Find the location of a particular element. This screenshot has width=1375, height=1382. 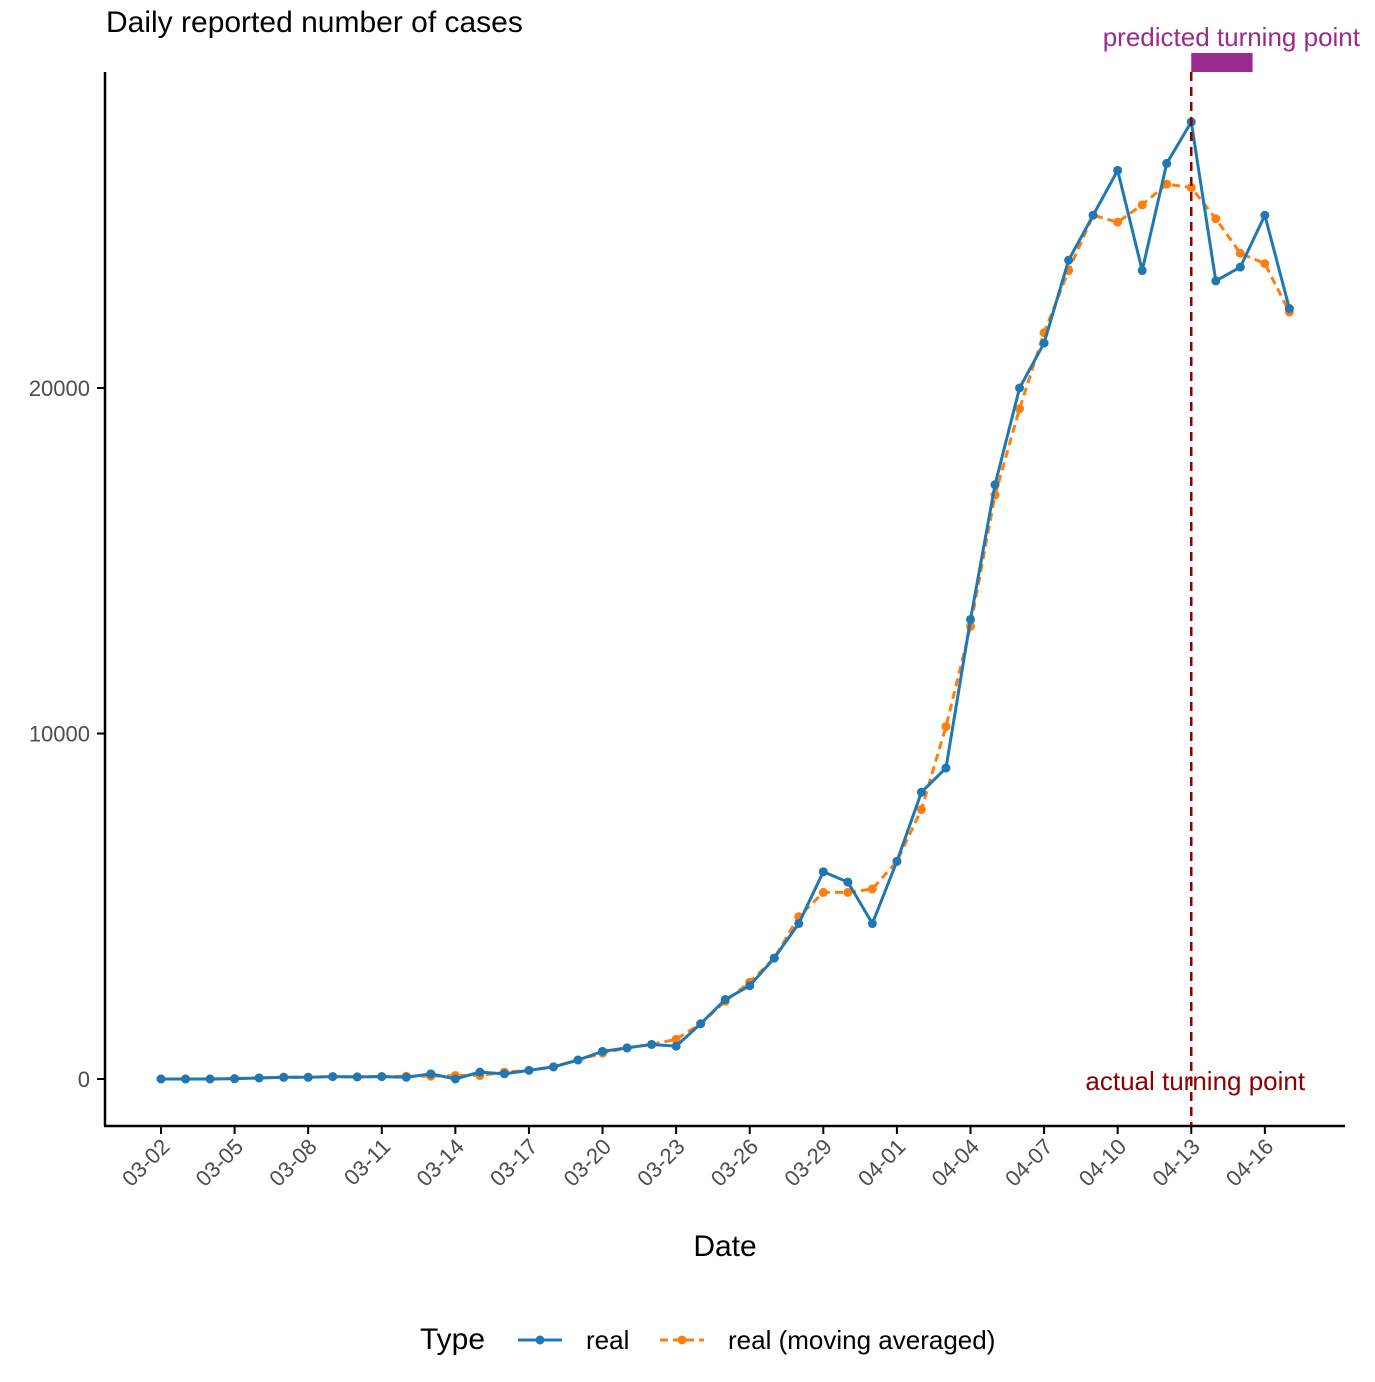

x-tick-label: 03-17 is located at coordinates (513, 1162).